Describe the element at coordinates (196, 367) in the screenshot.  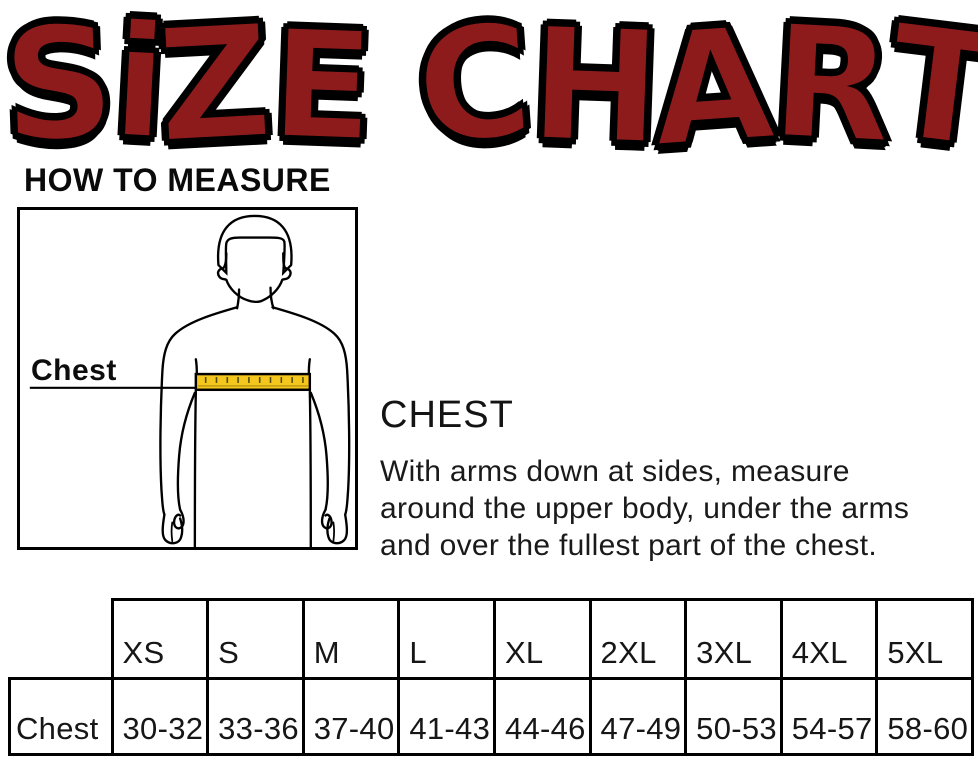
I see `left-armpit` at that location.